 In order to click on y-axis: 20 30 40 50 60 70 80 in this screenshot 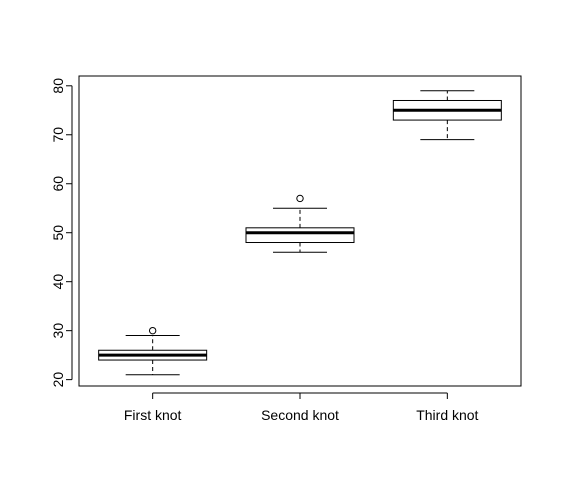, I will do `click(61, 233)`.